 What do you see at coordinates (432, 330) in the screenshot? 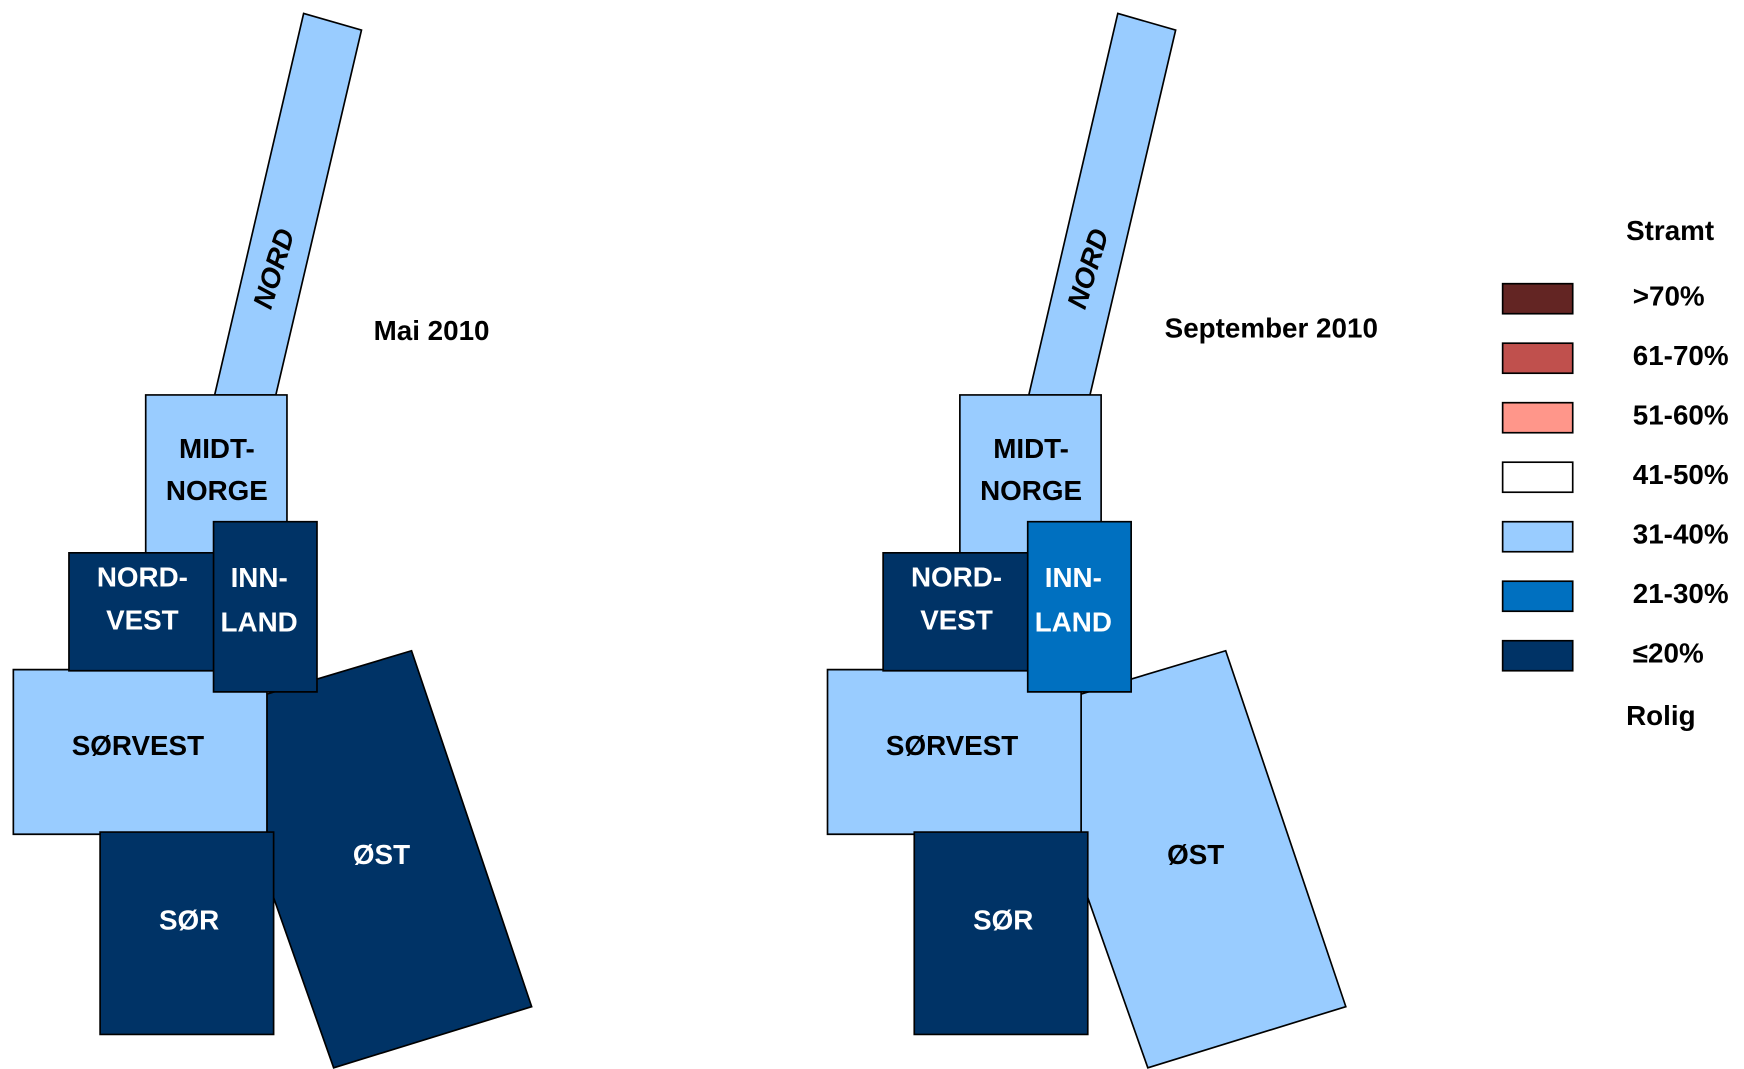
I see `map-title: Mai 2010` at bounding box center [432, 330].